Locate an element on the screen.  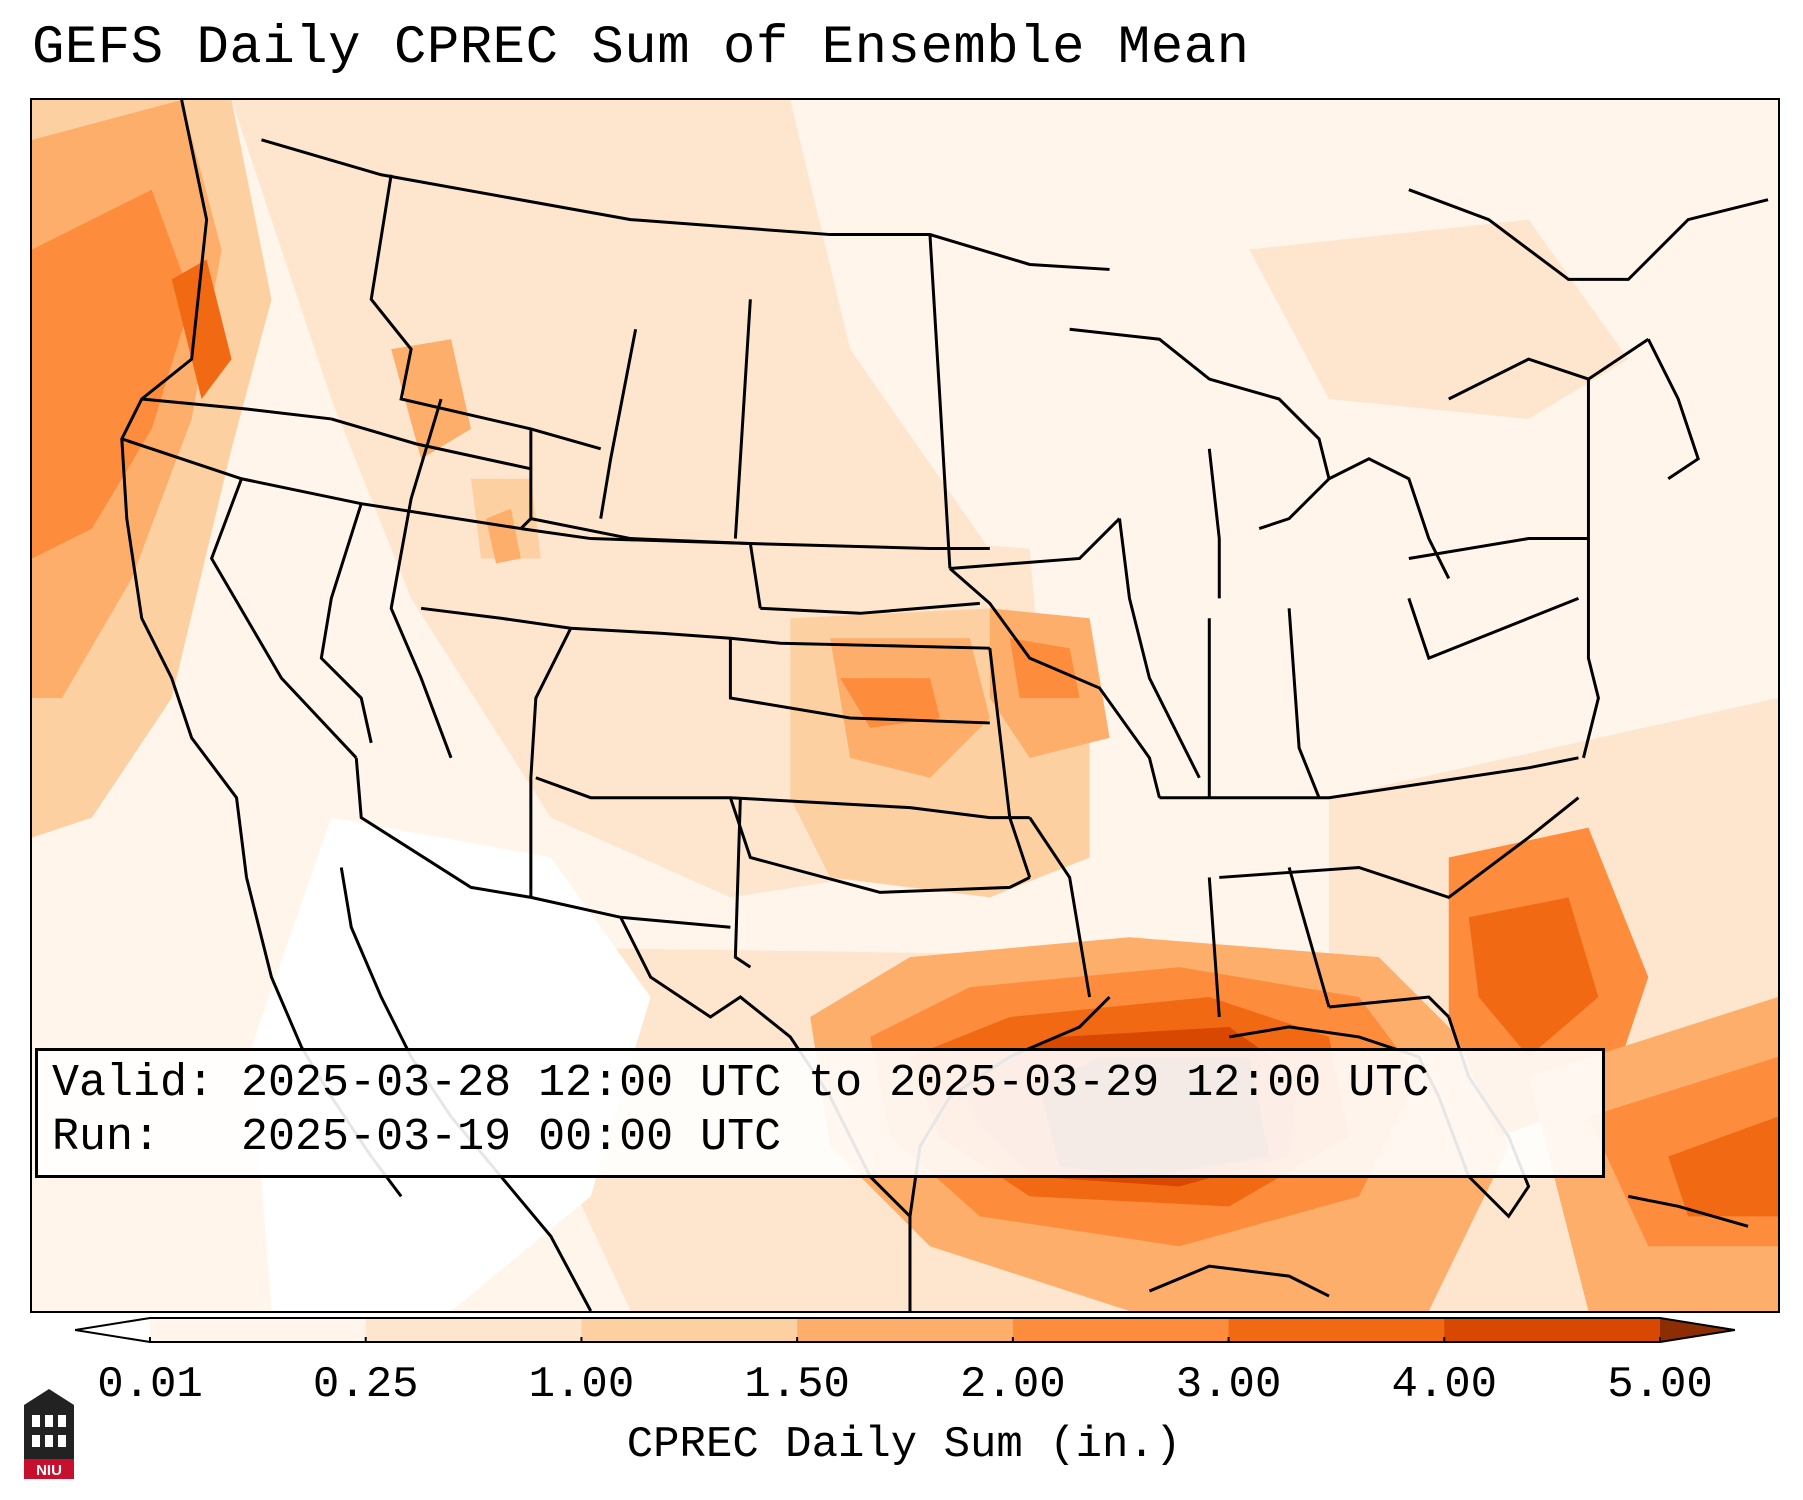
colorbar-tick-label: 2.00 is located at coordinates (1013, 1385).